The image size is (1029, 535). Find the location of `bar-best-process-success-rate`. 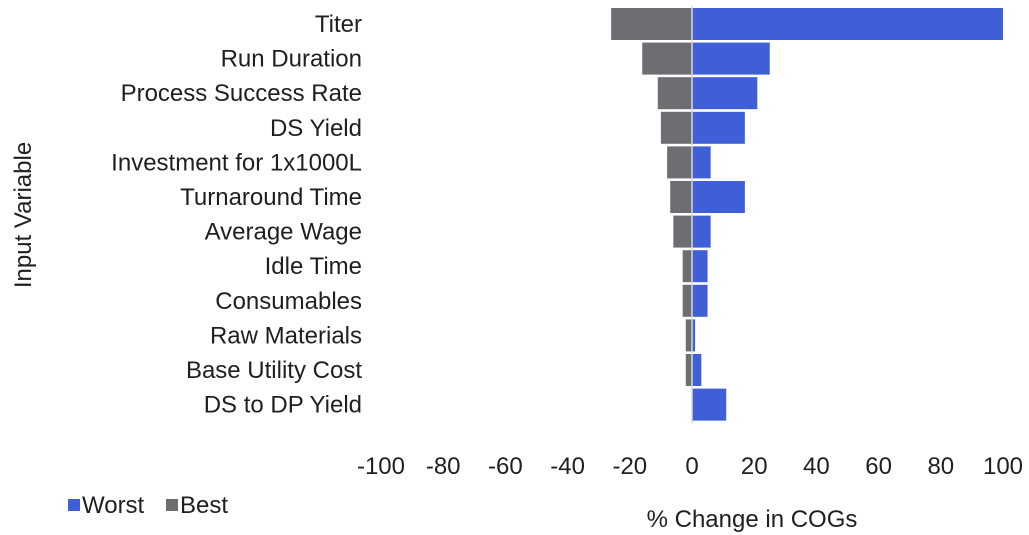

bar-best-process-success-rate is located at coordinates (674, 93).